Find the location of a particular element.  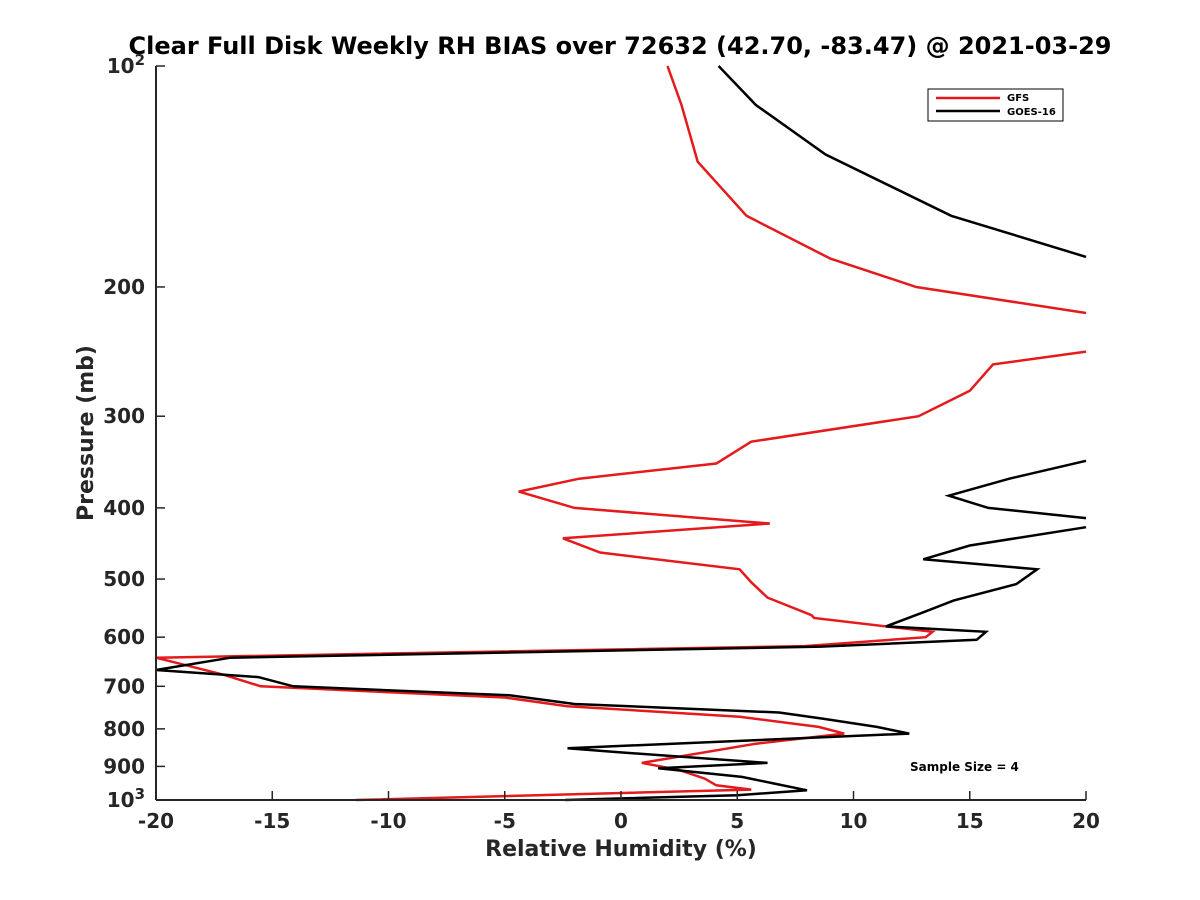

y-tick-label: 10² is located at coordinates (126, 64).